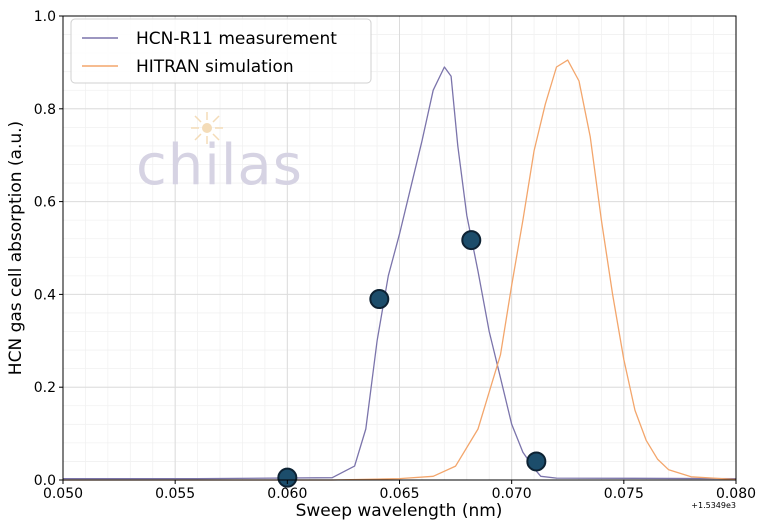 The width and height of the screenshot is (768, 527). What do you see at coordinates (399, 494) in the screenshot?
I see `x-tick-label: 0.065` at bounding box center [399, 494].